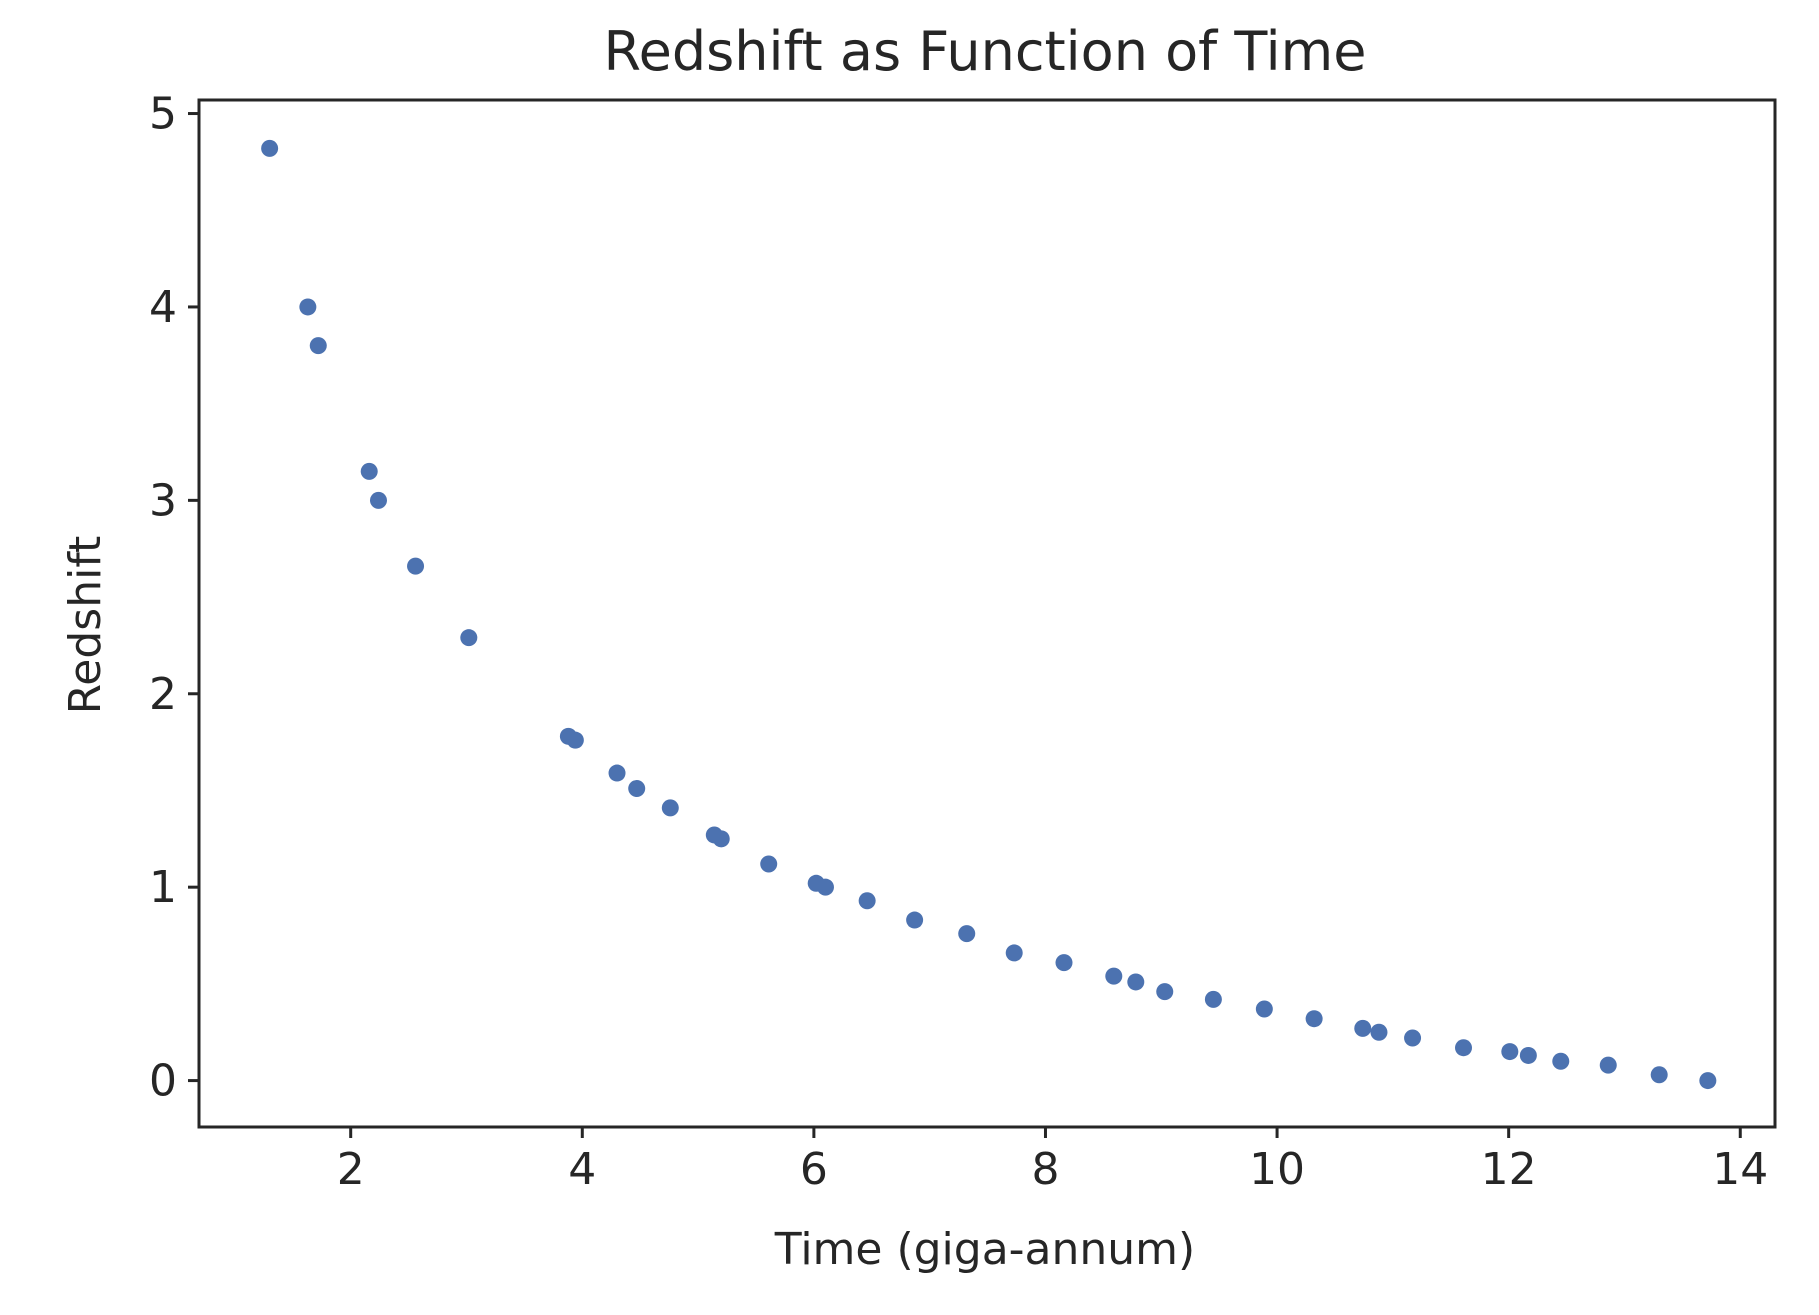 Image resolution: width=1819 pixels, height=1315 pixels. I want to click on y-tick-label: 5, so click(163, 114).